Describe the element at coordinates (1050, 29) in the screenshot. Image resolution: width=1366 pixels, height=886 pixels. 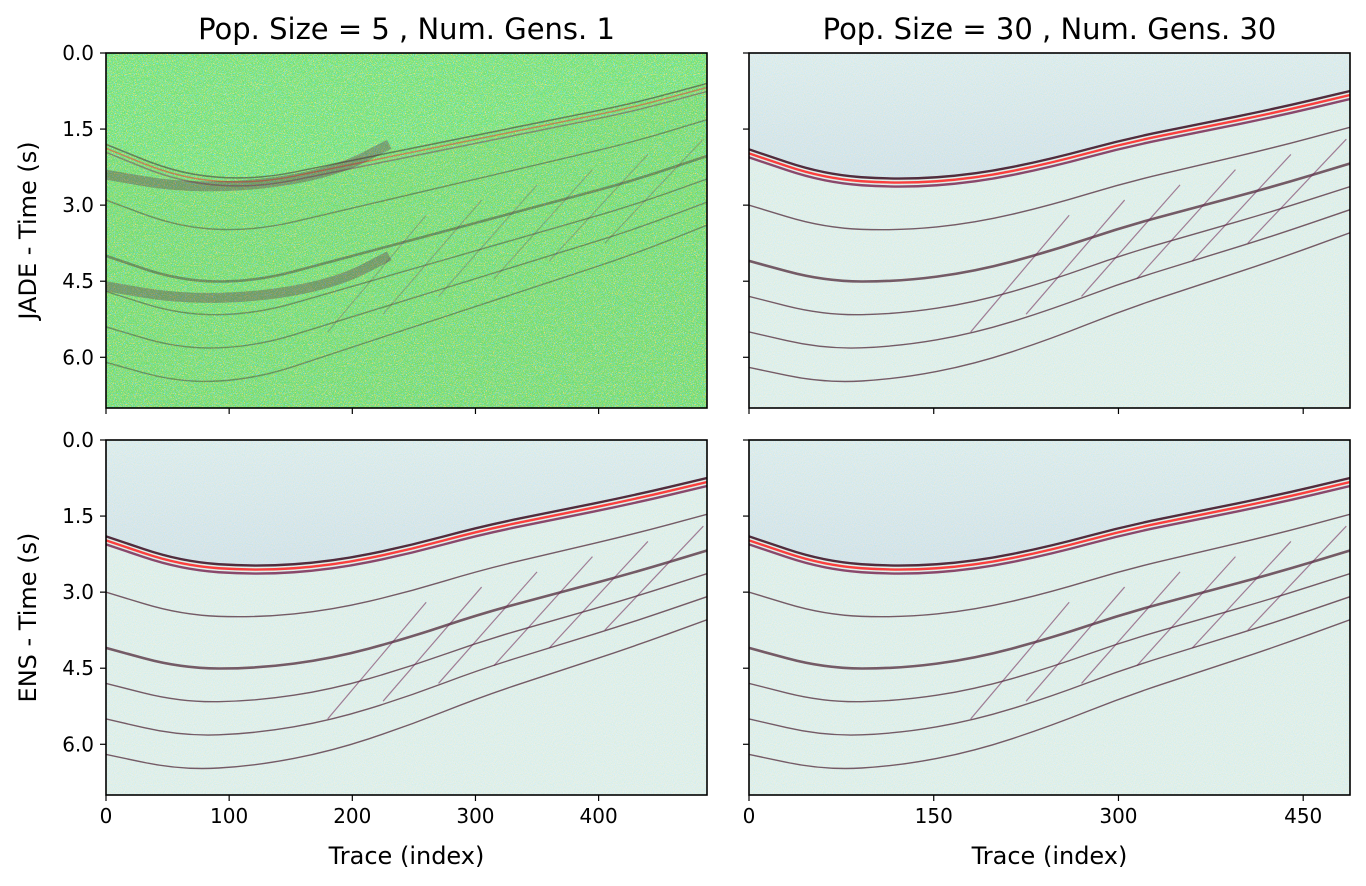
I see `panel-title: Pop. Size = 30 , Num. Gens. 30` at that location.